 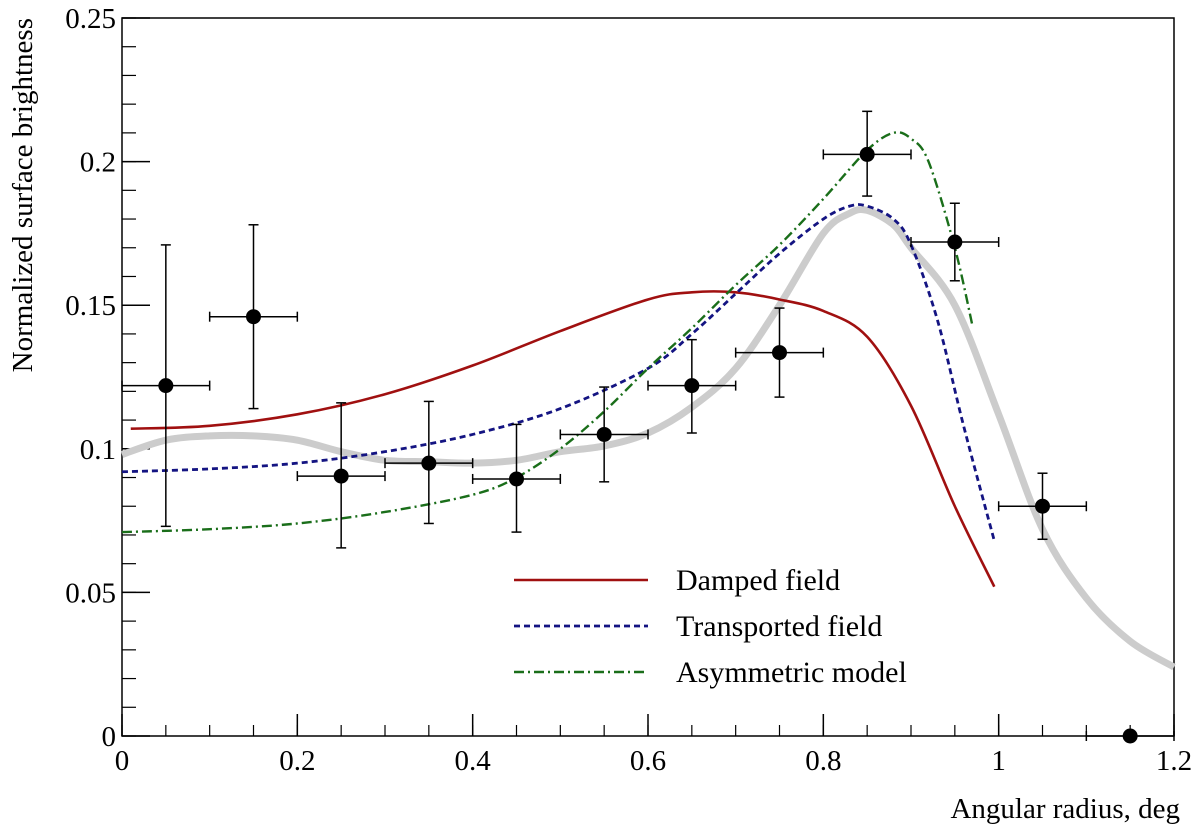 I want to click on legend-label-transported-field: Transported field, so click(x=779, y=626).